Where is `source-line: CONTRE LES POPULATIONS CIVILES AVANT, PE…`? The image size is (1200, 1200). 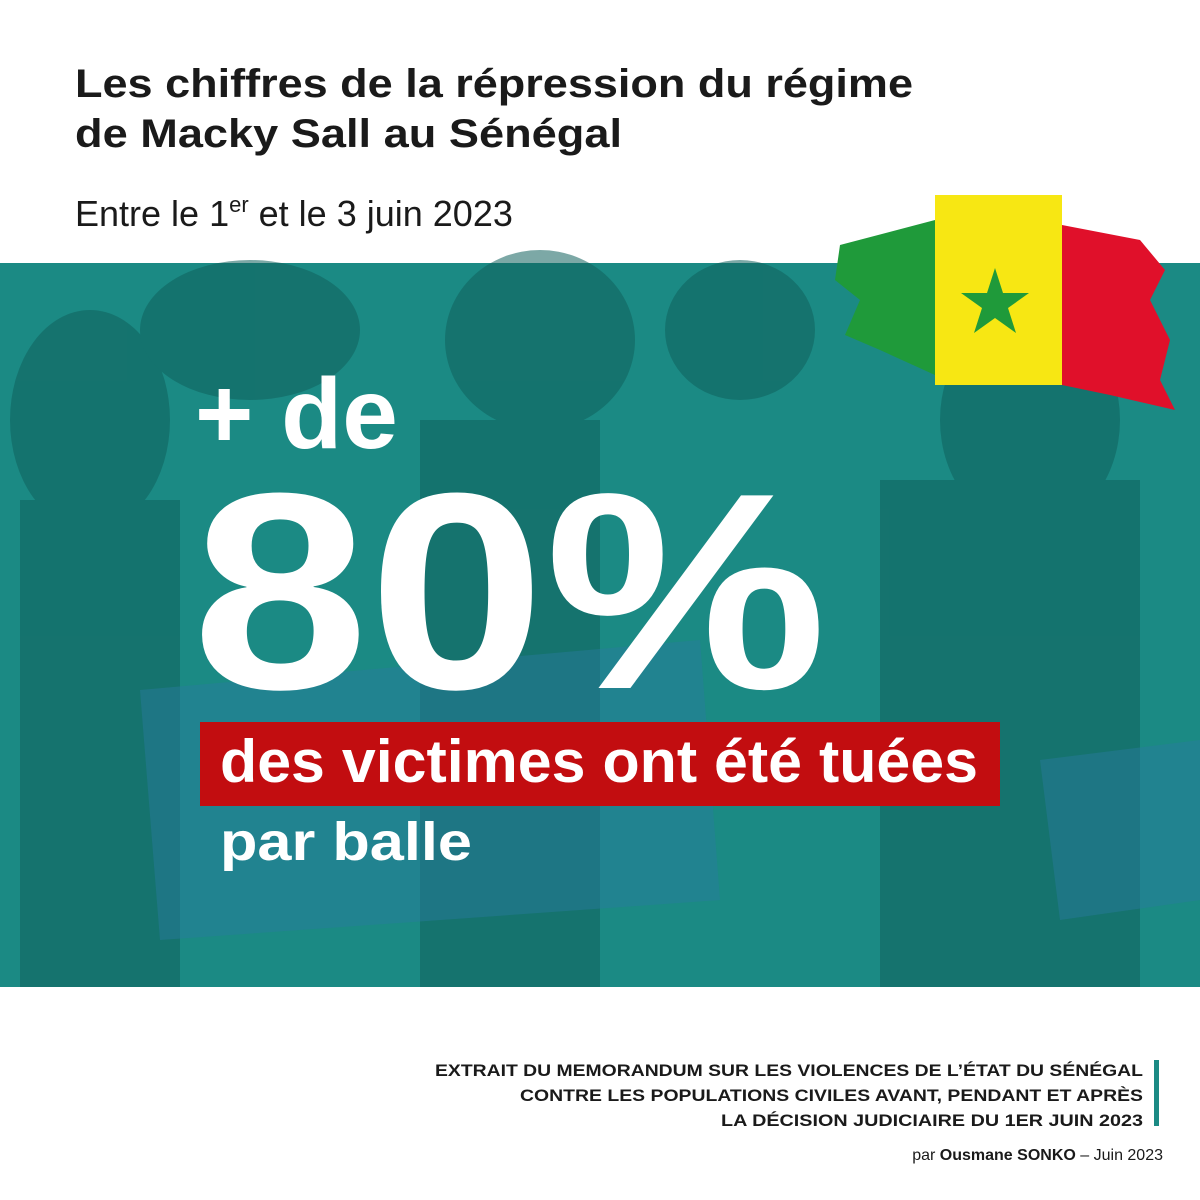
source-line: CONTRE LES POPULATIONS CIVILES AVANT, PE… is located at coordinates (831, 1095).